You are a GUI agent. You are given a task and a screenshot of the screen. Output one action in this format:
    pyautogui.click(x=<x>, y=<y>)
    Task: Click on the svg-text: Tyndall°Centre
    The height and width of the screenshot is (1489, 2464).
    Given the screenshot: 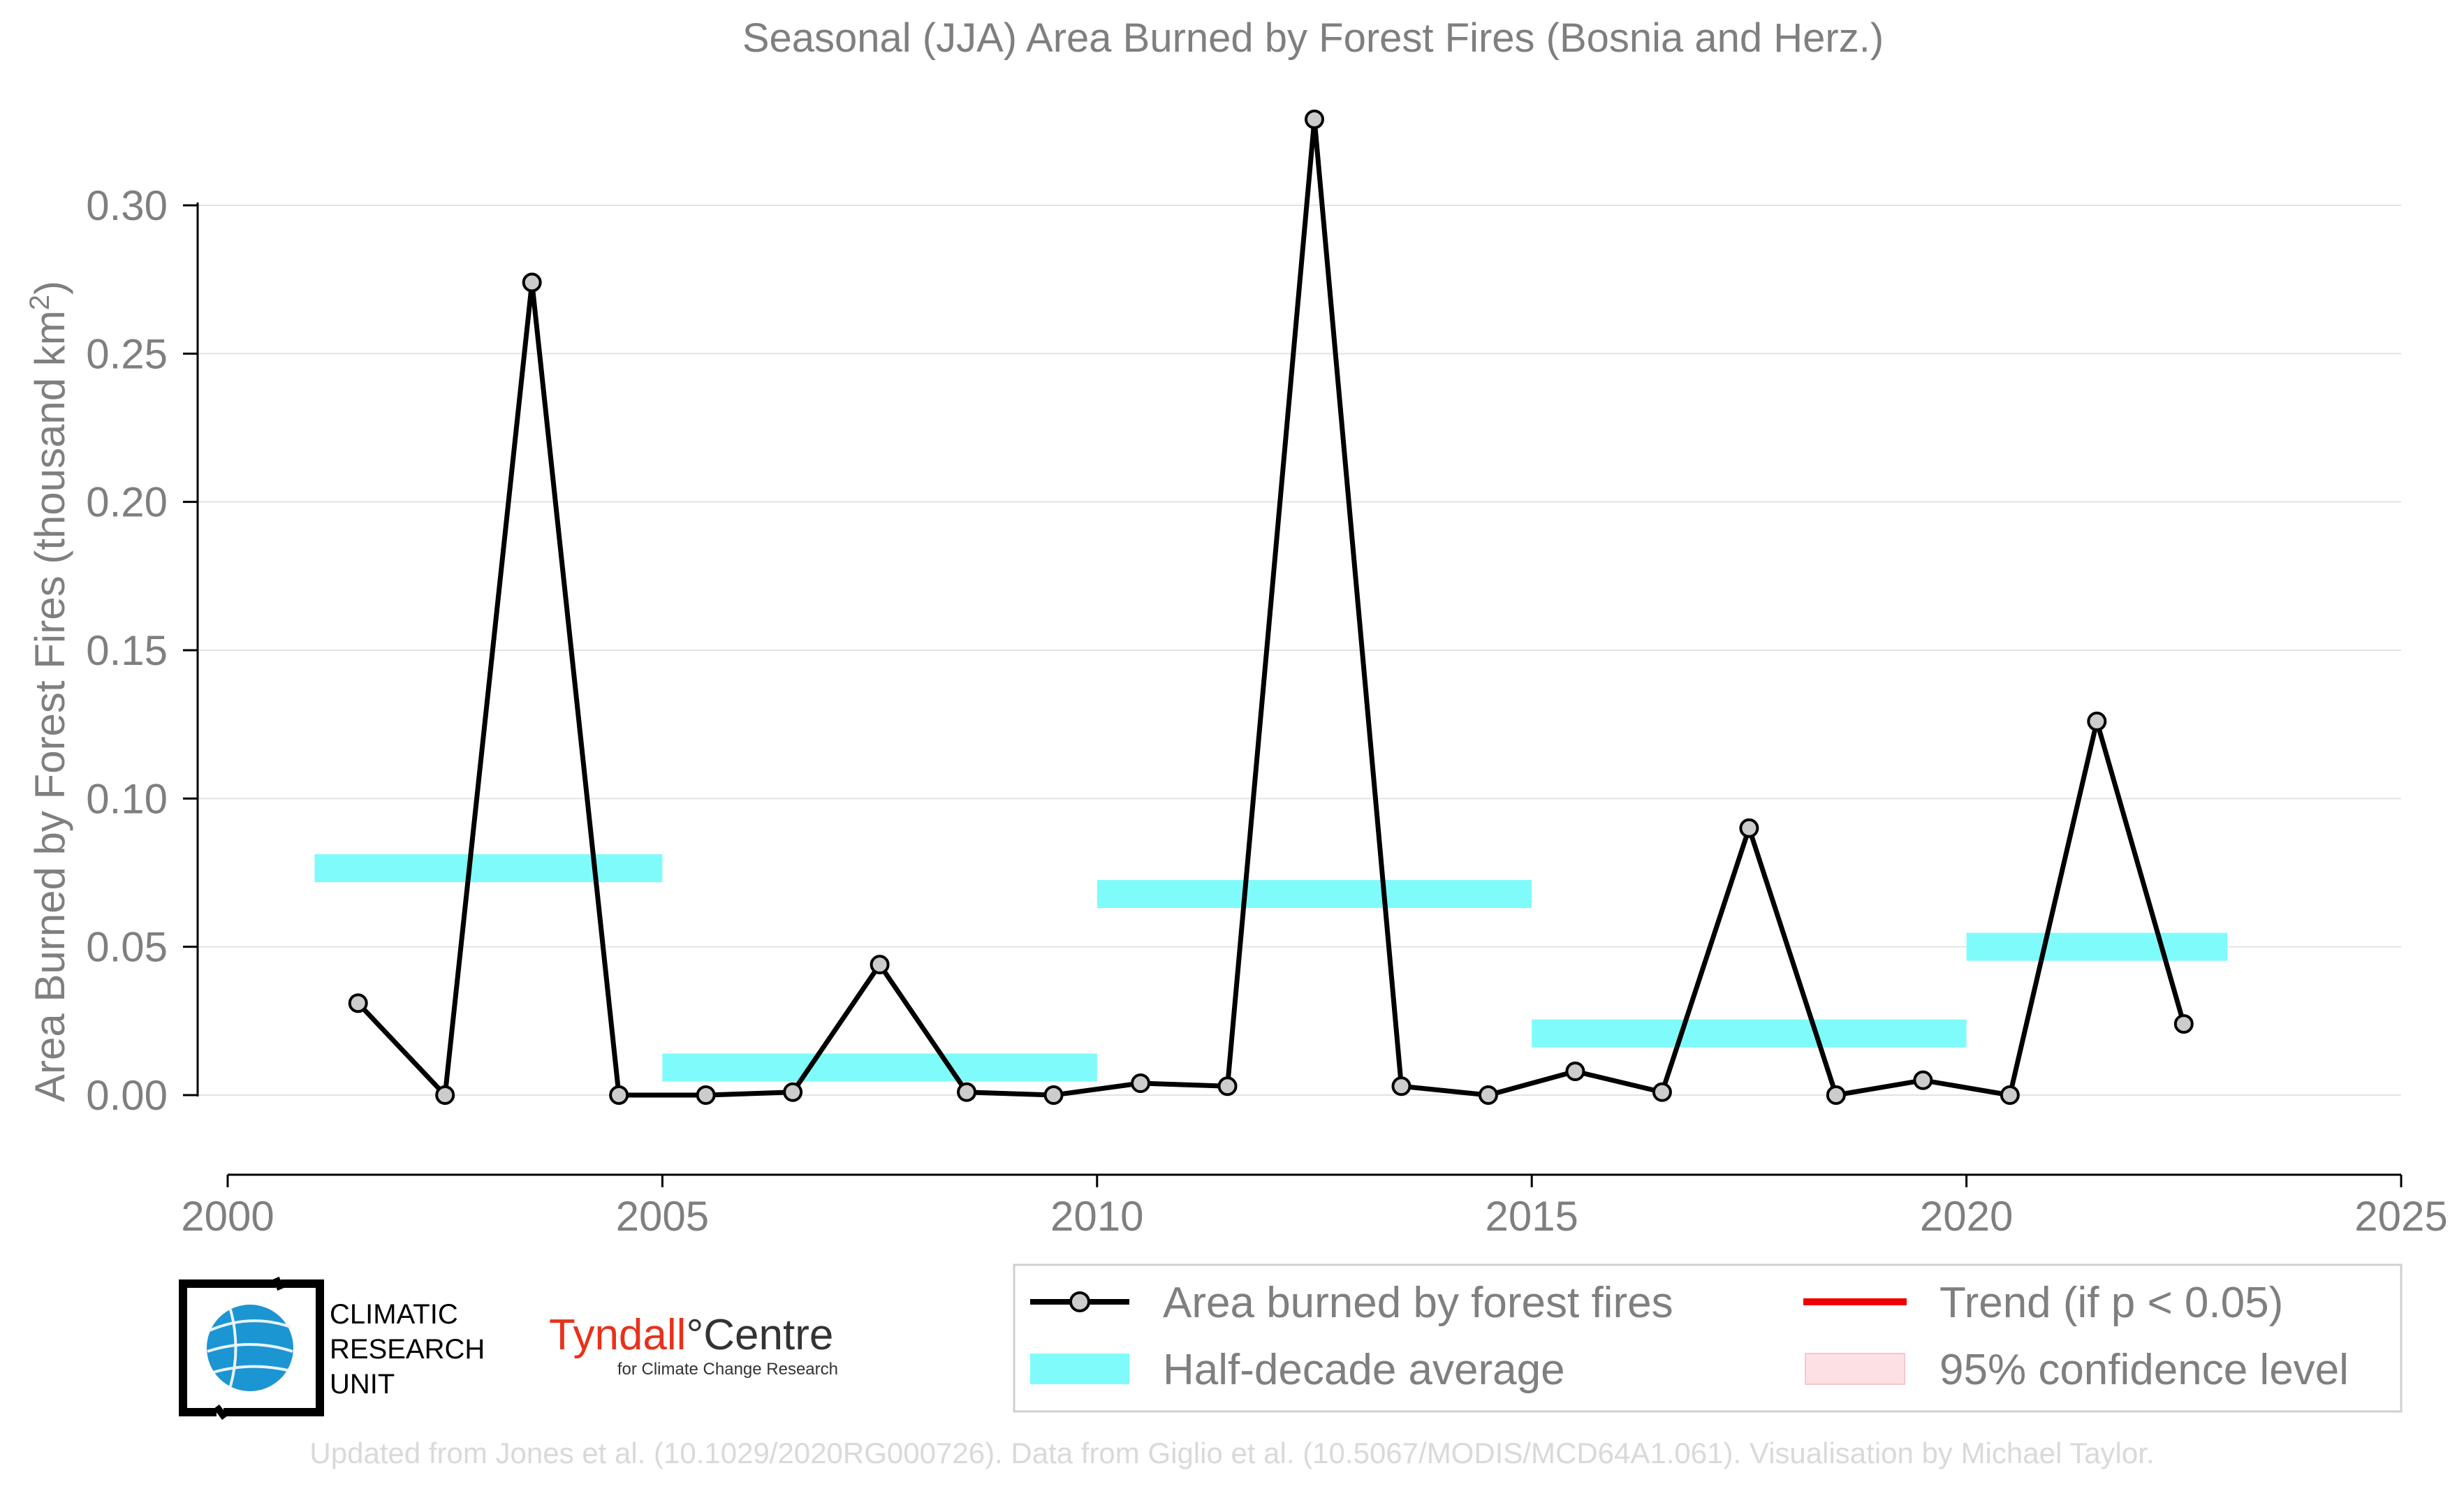 What is the action you would take?
    pyautogui.click(x=691, y=1335)
    